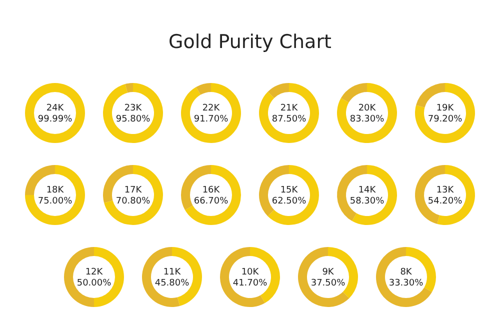  What do you see at coordinates (328, 283) in the screenshot?
I see `text: 37.50%` at bounding box center [328, 283].